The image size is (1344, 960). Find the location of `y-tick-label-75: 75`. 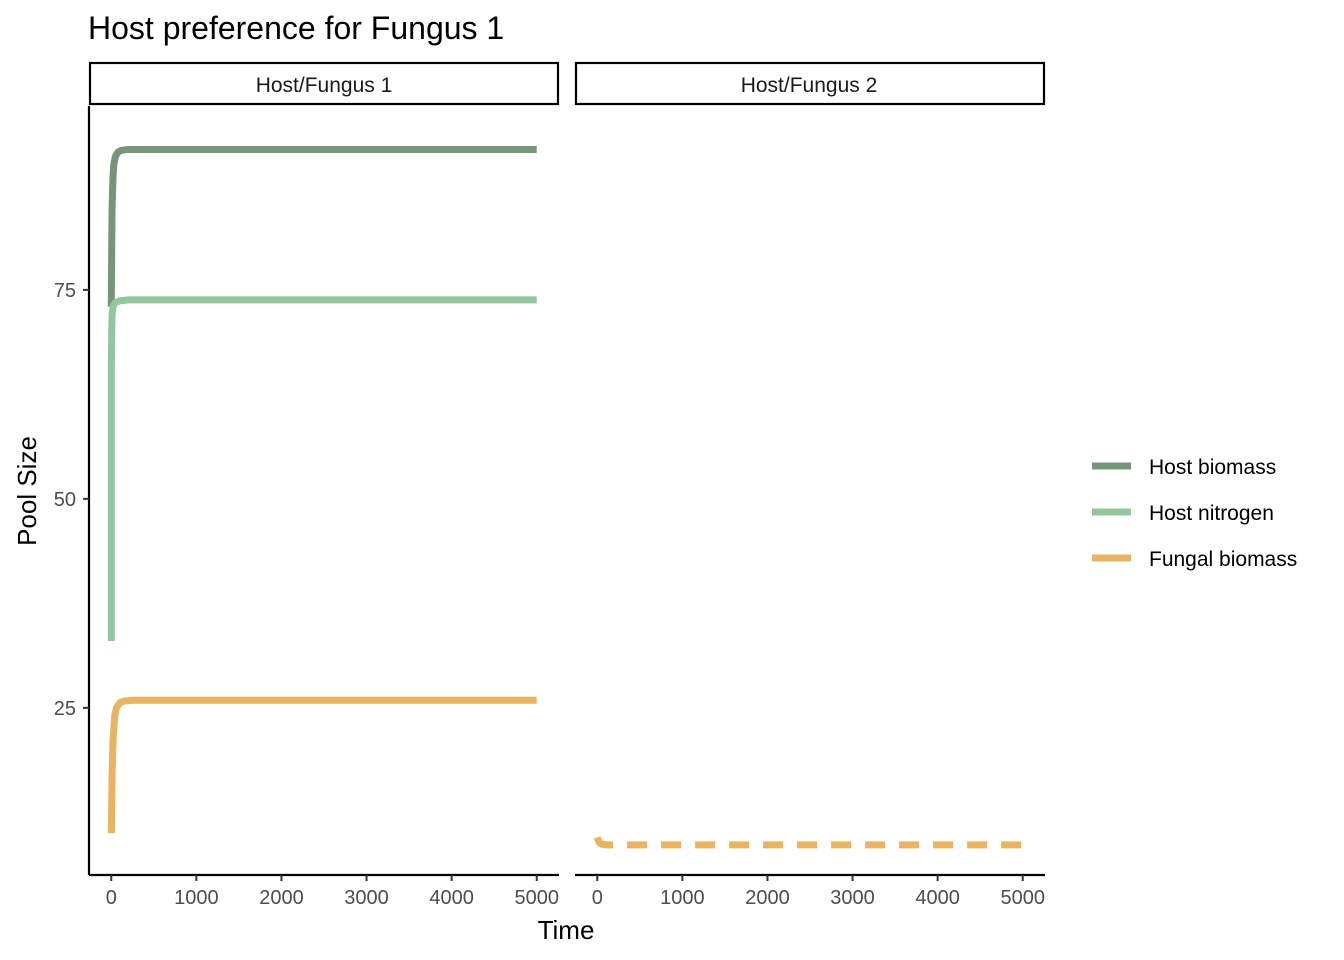

y-tick-label-75: 75 is located at coordinates (65, 291).